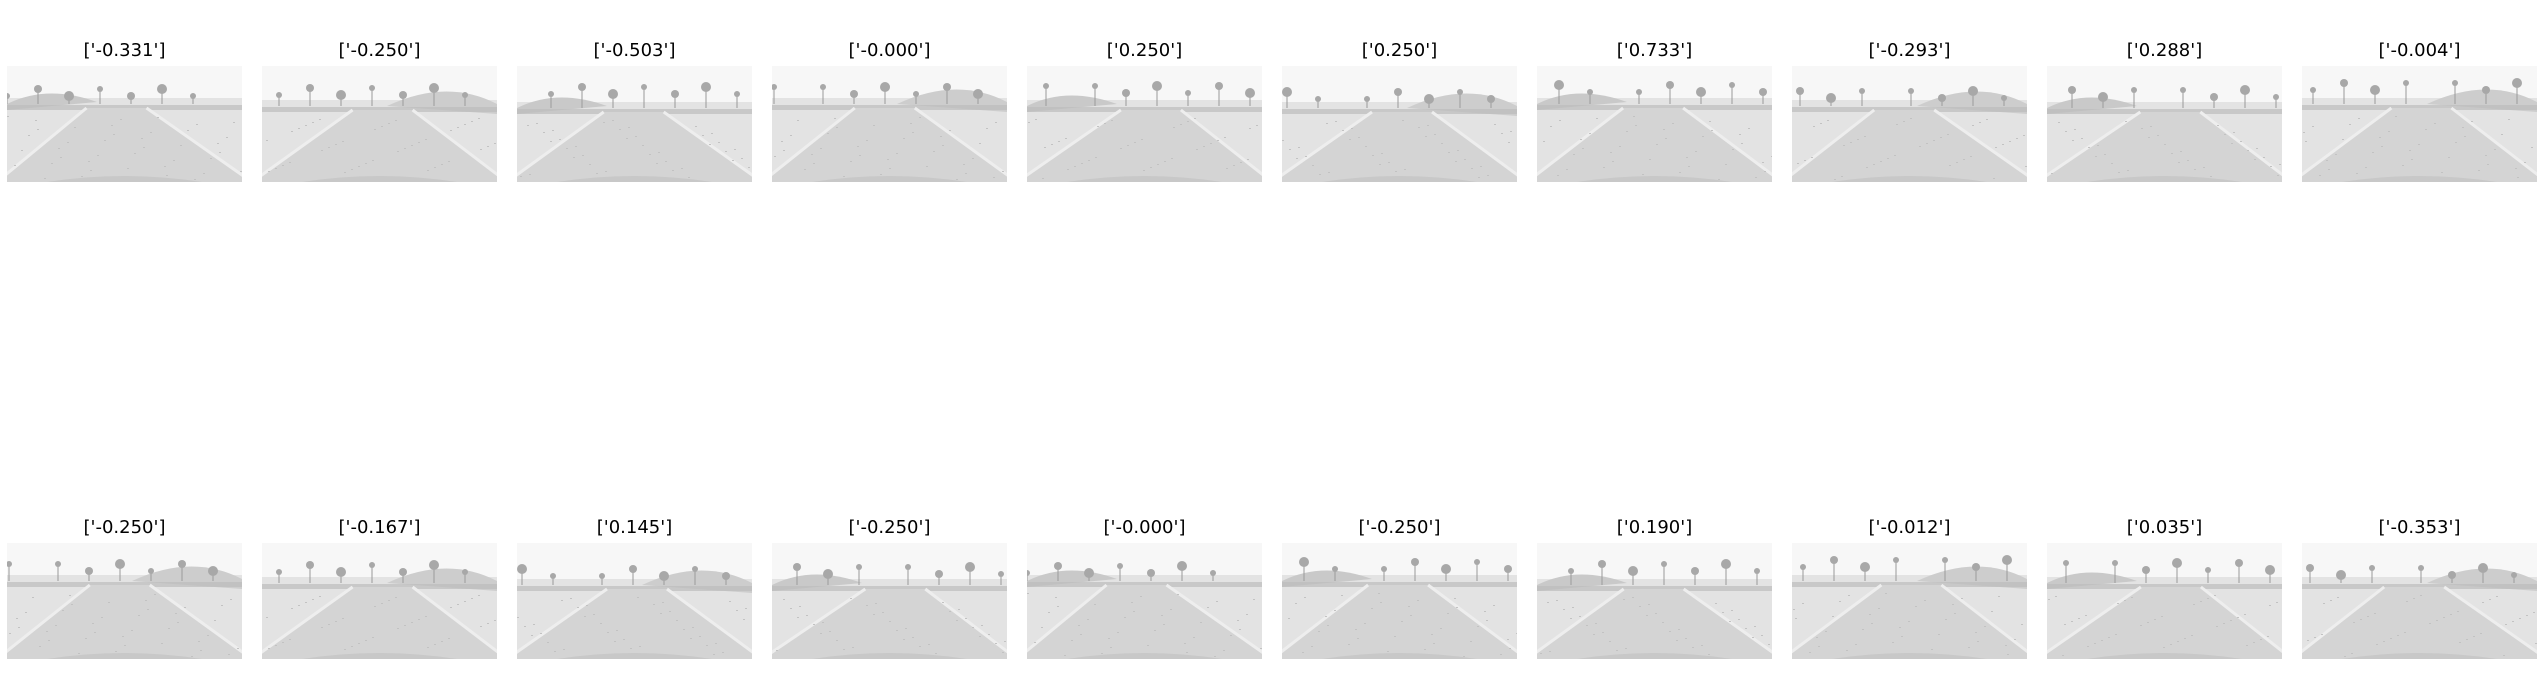 The image size is (2539, 684). Describe the element at coordinates (2164, 50) in the screenshot. I see `steering-angle-label: ['0.288']` at that location.